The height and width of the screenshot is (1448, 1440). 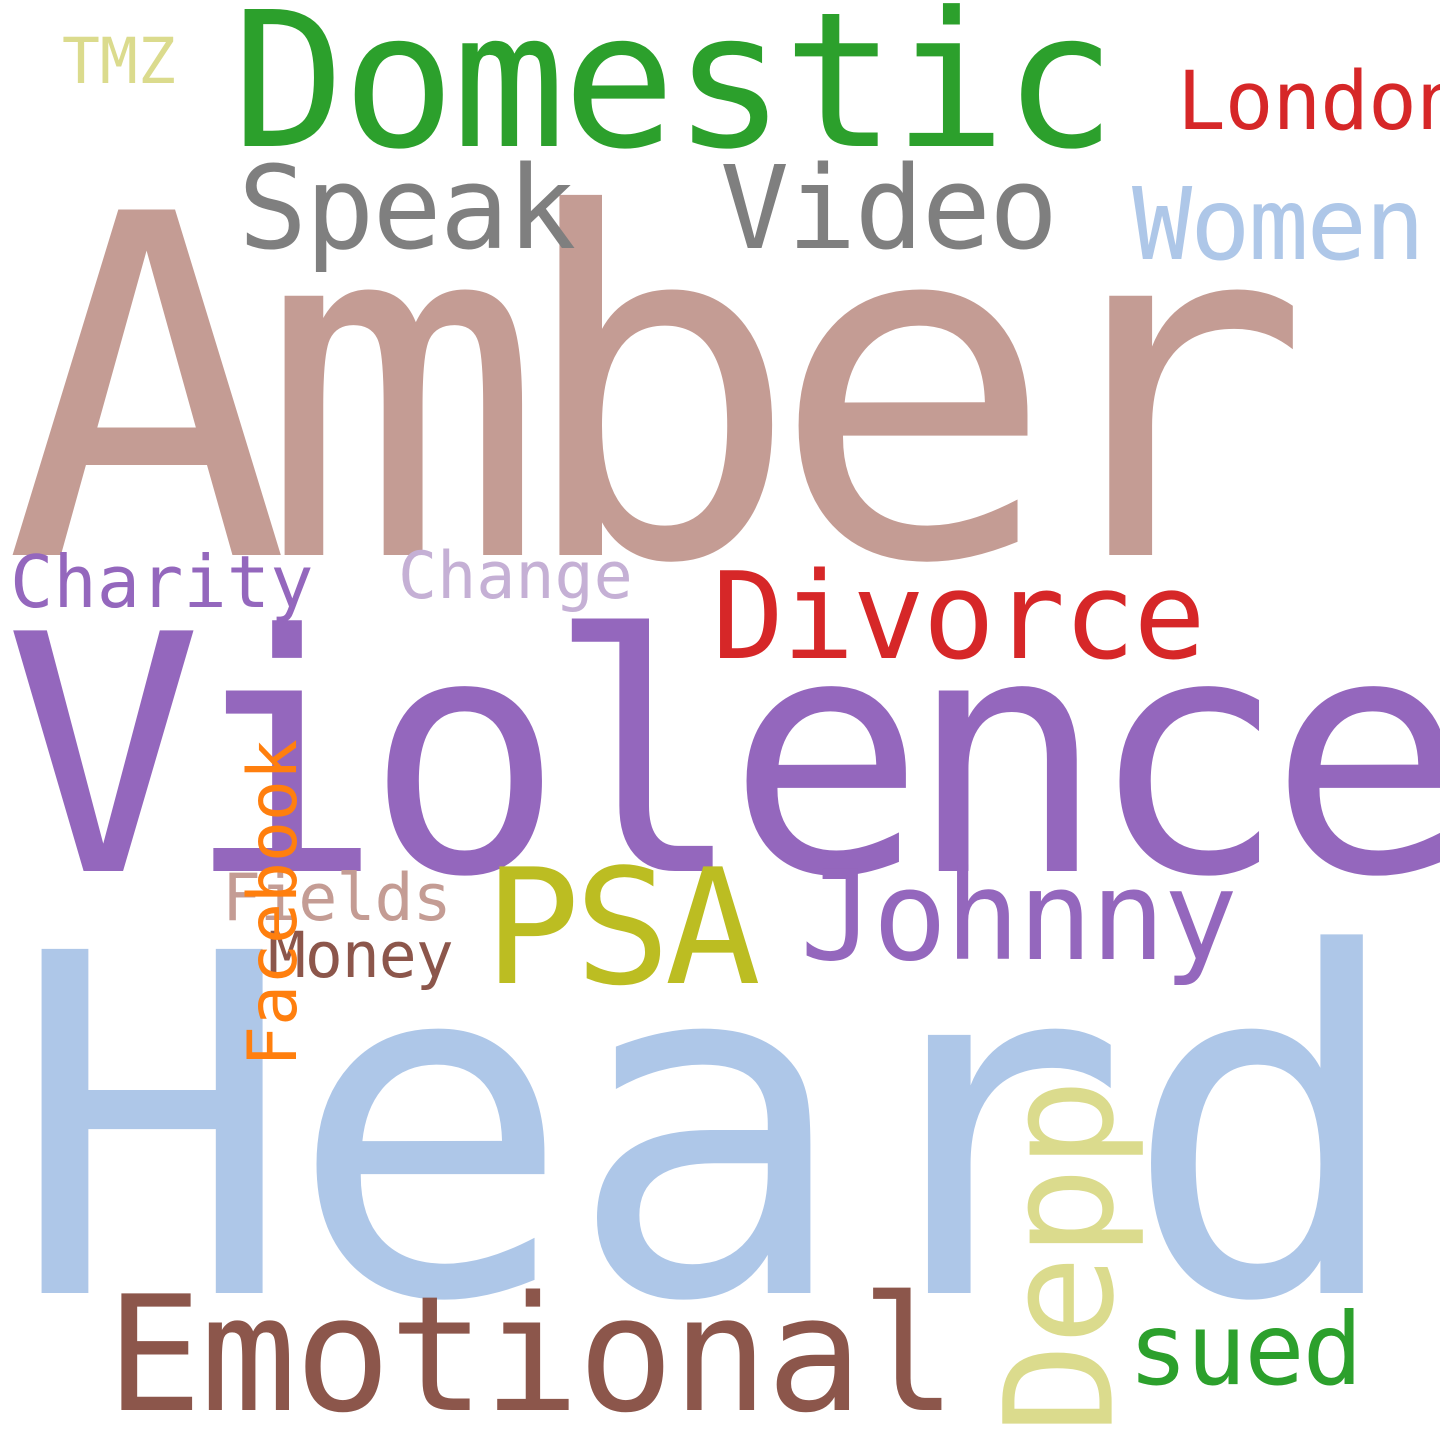 I want to click on word-psa: PSA, so click(x=622, y=927).